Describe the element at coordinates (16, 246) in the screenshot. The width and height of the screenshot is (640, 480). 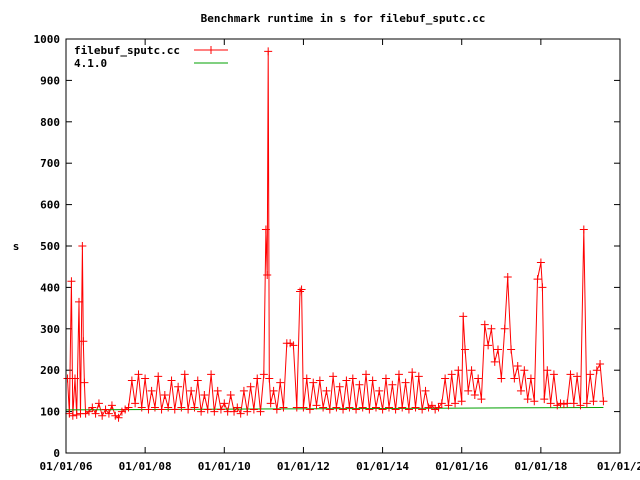
I see `y-axis-label: s` at that location.